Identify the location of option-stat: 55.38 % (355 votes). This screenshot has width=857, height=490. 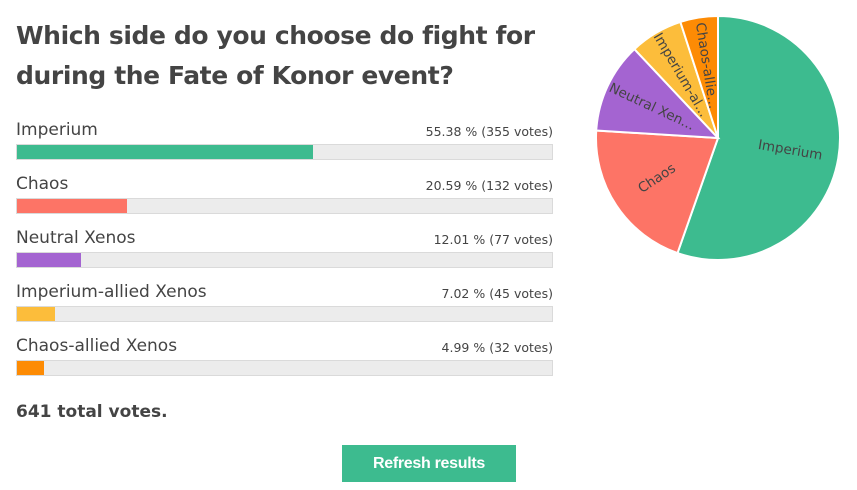
(489, 131).